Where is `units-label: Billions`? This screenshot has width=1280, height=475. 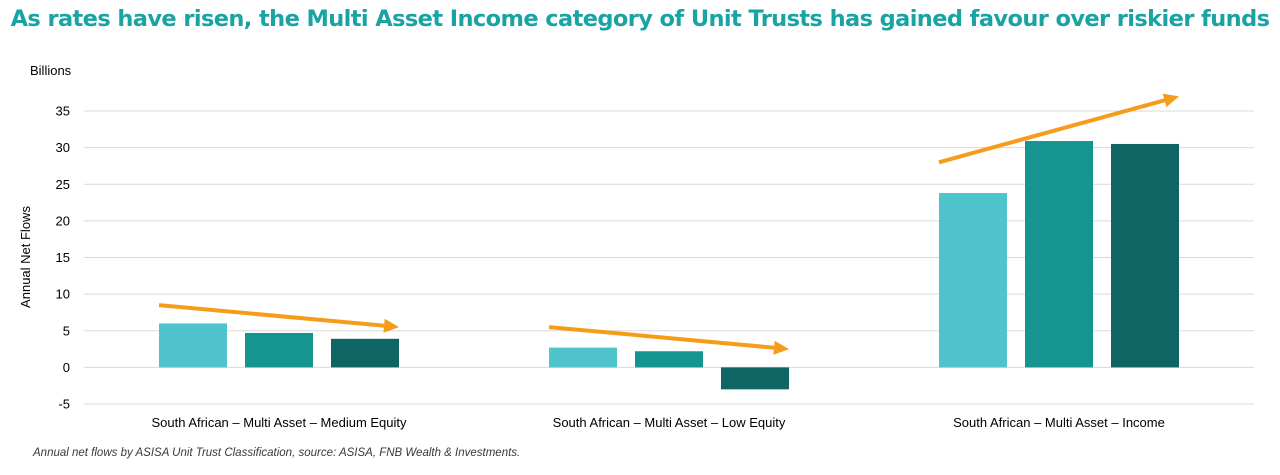 units-label: Billions is located at coordinates (51, 70).